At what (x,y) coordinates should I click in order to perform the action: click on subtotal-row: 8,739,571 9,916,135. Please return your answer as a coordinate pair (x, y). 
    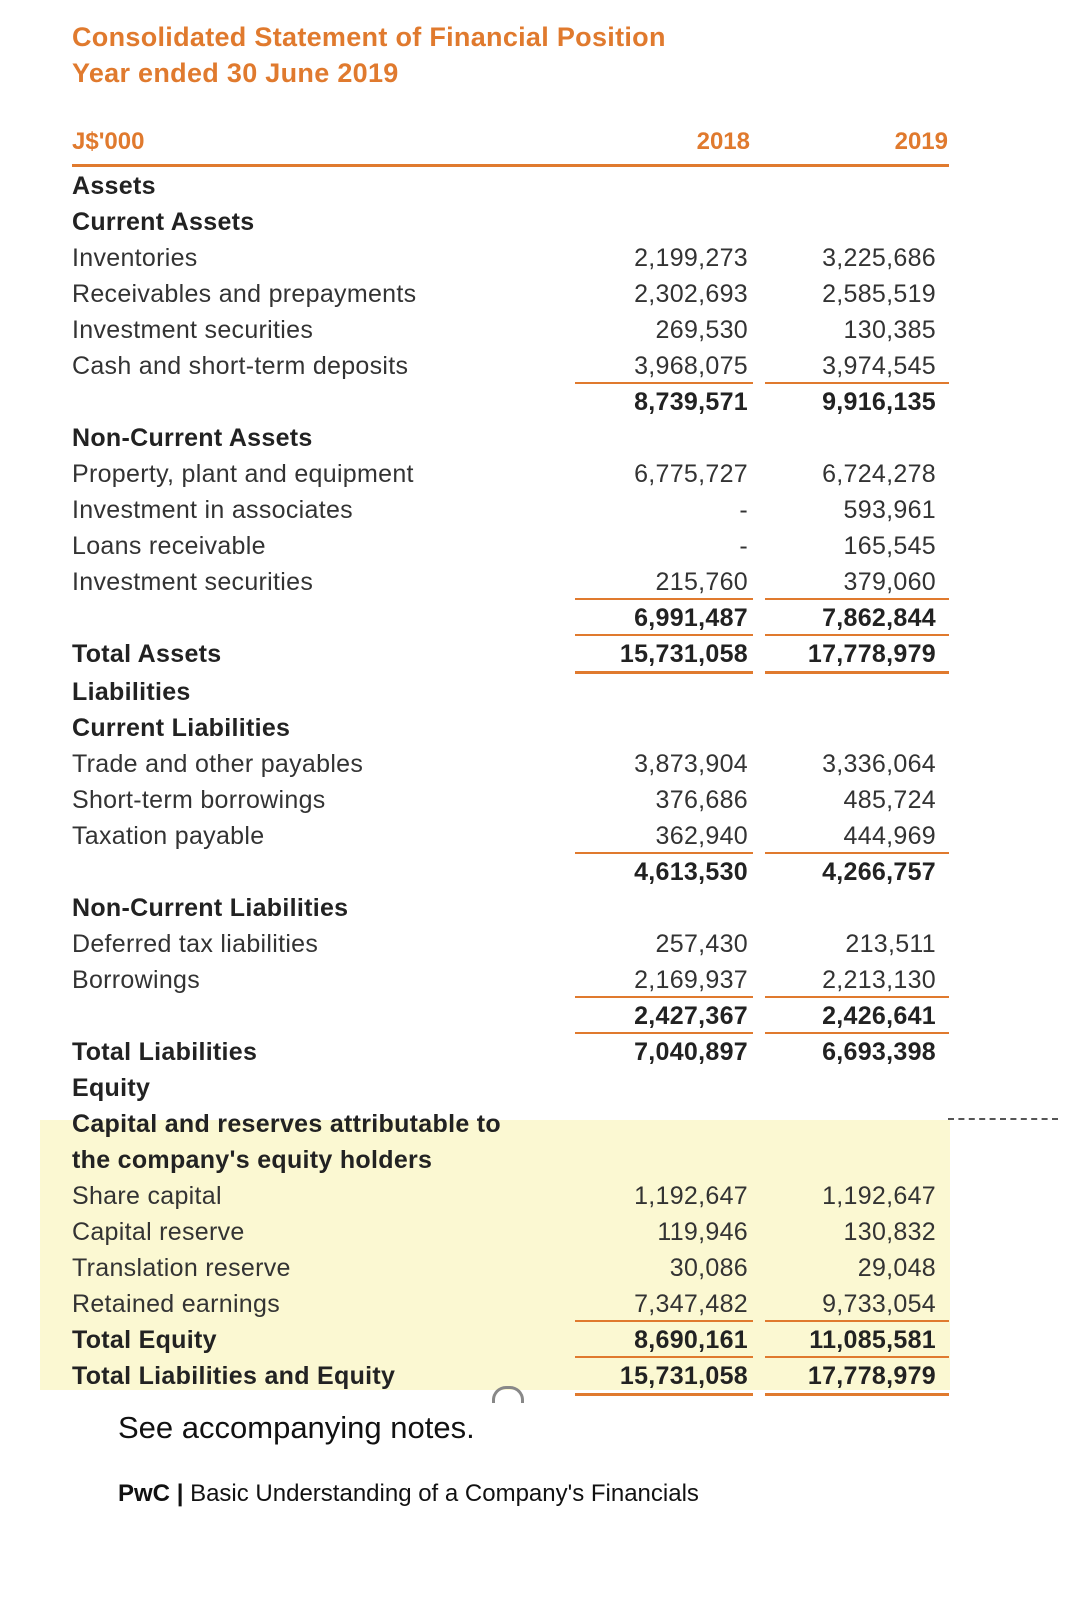
    Looking at the image, I should click on (512, 402).